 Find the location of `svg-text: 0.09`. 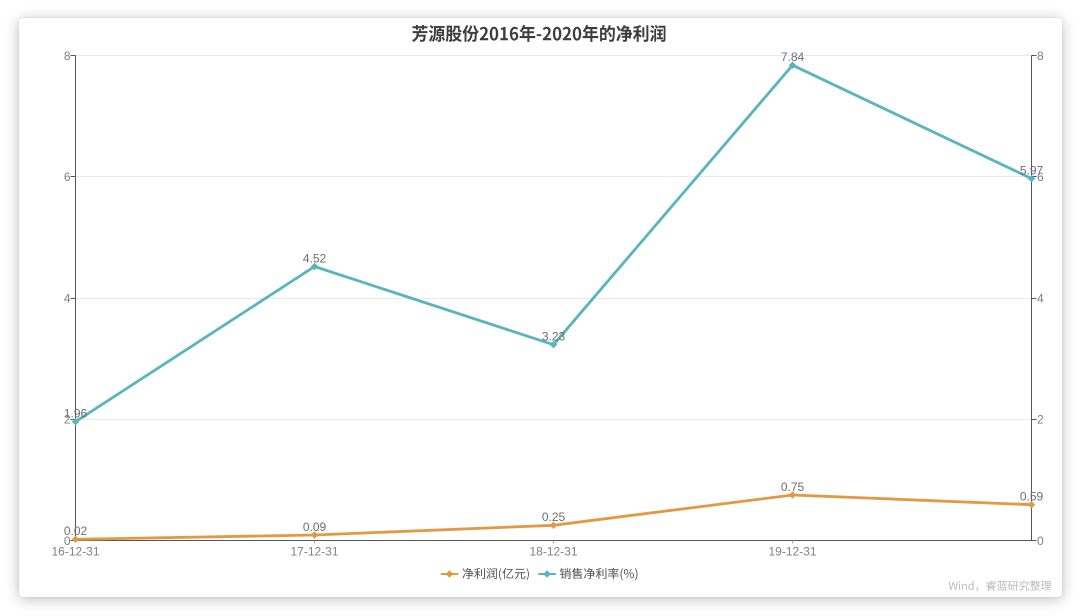

svg-text: 0.09 is located at coordinates (315, 527).